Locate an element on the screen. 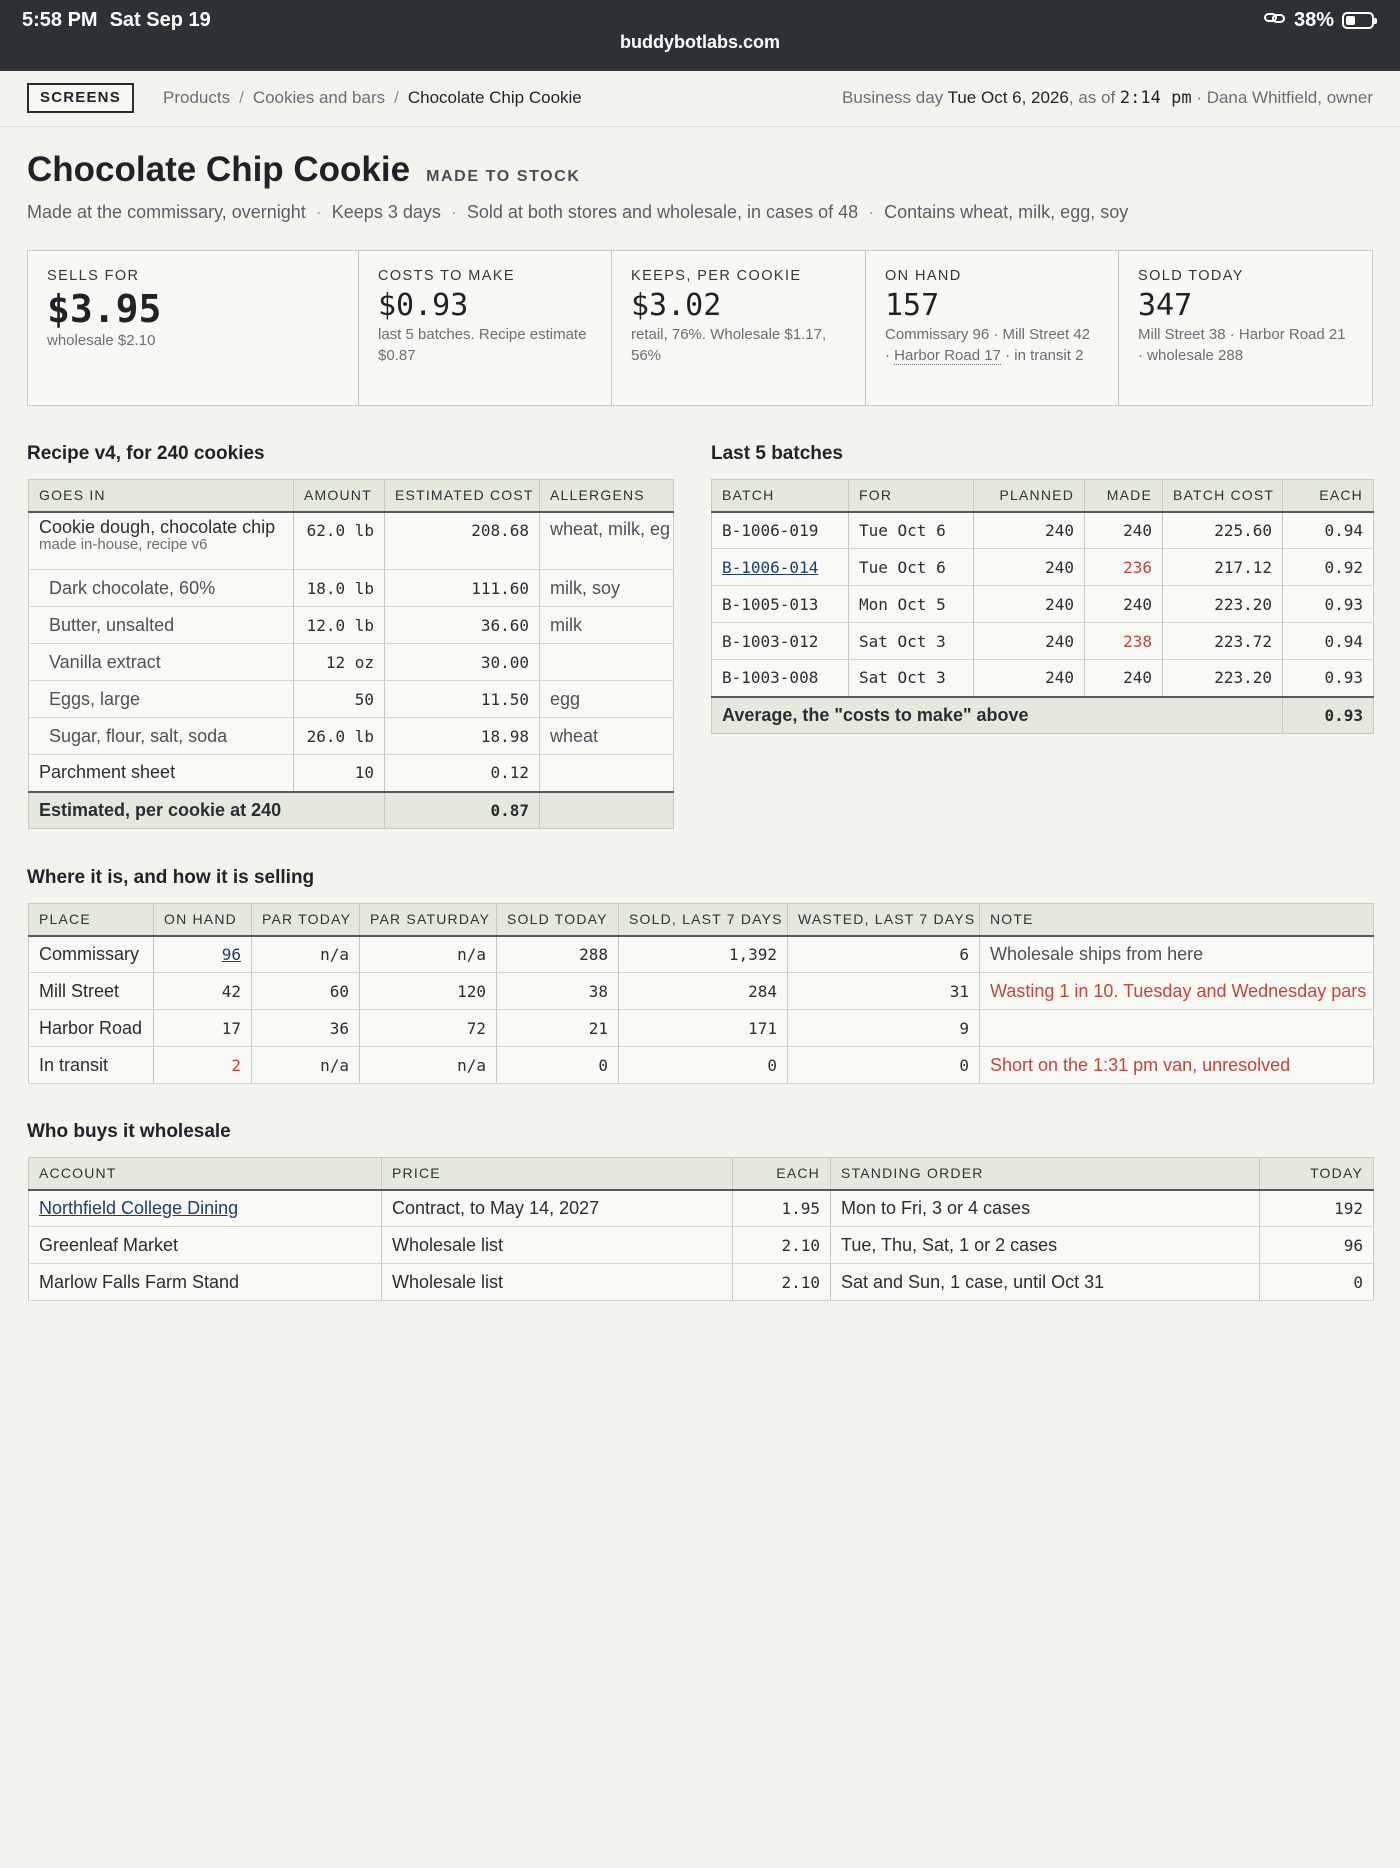 The width and height of the screenshot is (1400, 1868). crumb-current: Chocolate Chip Cookie is located at coordinates (494, 97).